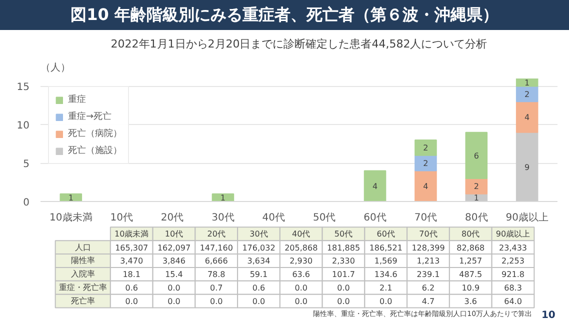  Describe the element at coordinates (23, 88) in the screenshot. I see `y-tick-label: 15` at that location.